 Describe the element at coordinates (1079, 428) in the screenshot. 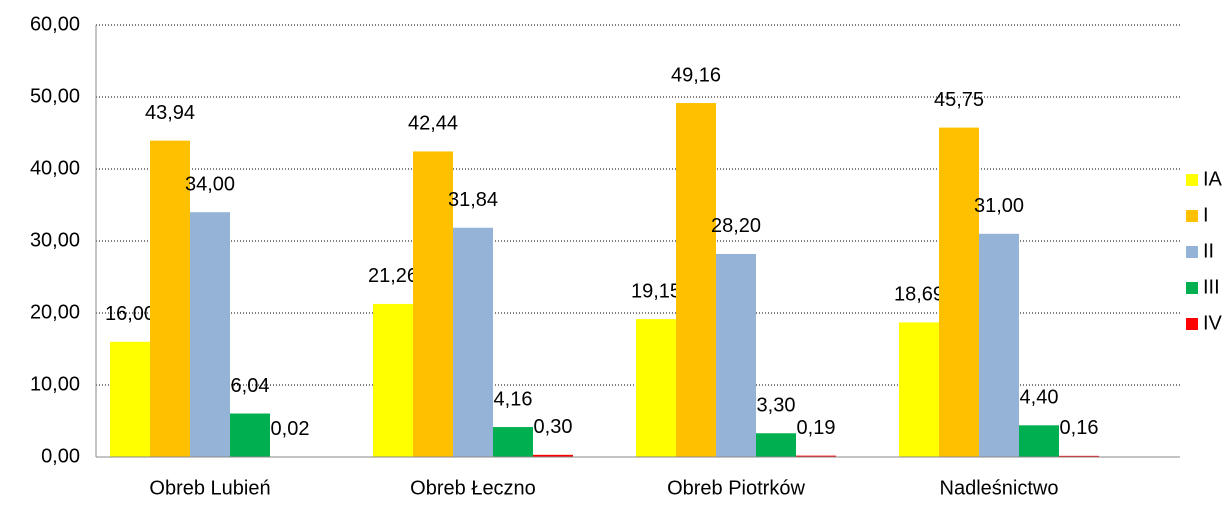

I see `data-label: 0,16` at that location.